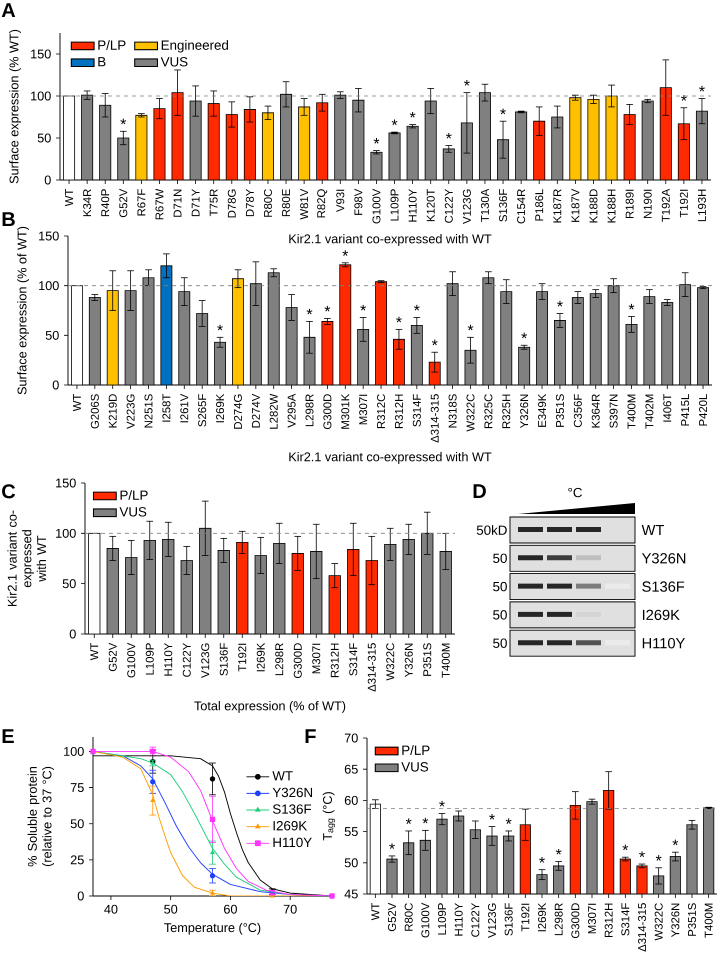  Describe the element at coordinates (178, 203) in the screenshot. I see `x-tick-label: D71N` at that location.